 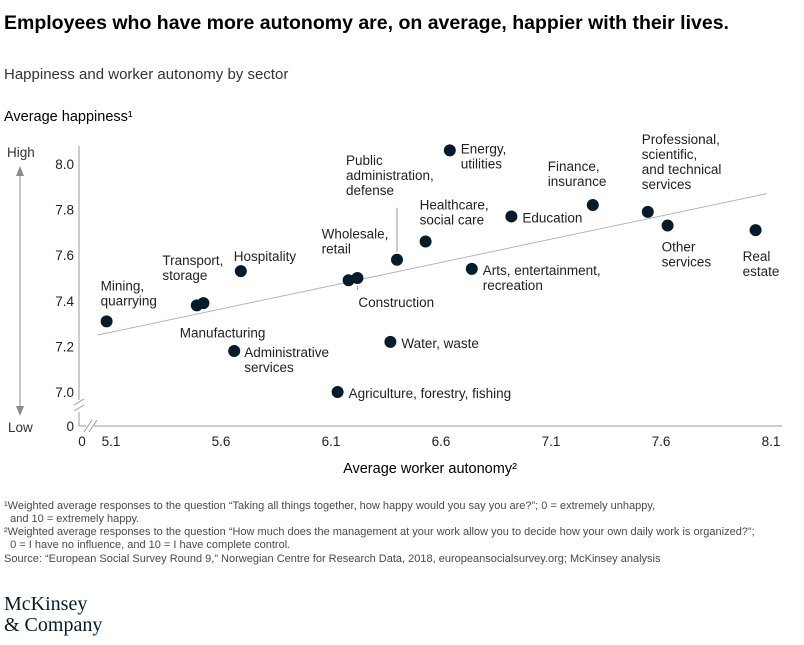 I want to click on y-axis-break-gap, so click(x=79, y=406).